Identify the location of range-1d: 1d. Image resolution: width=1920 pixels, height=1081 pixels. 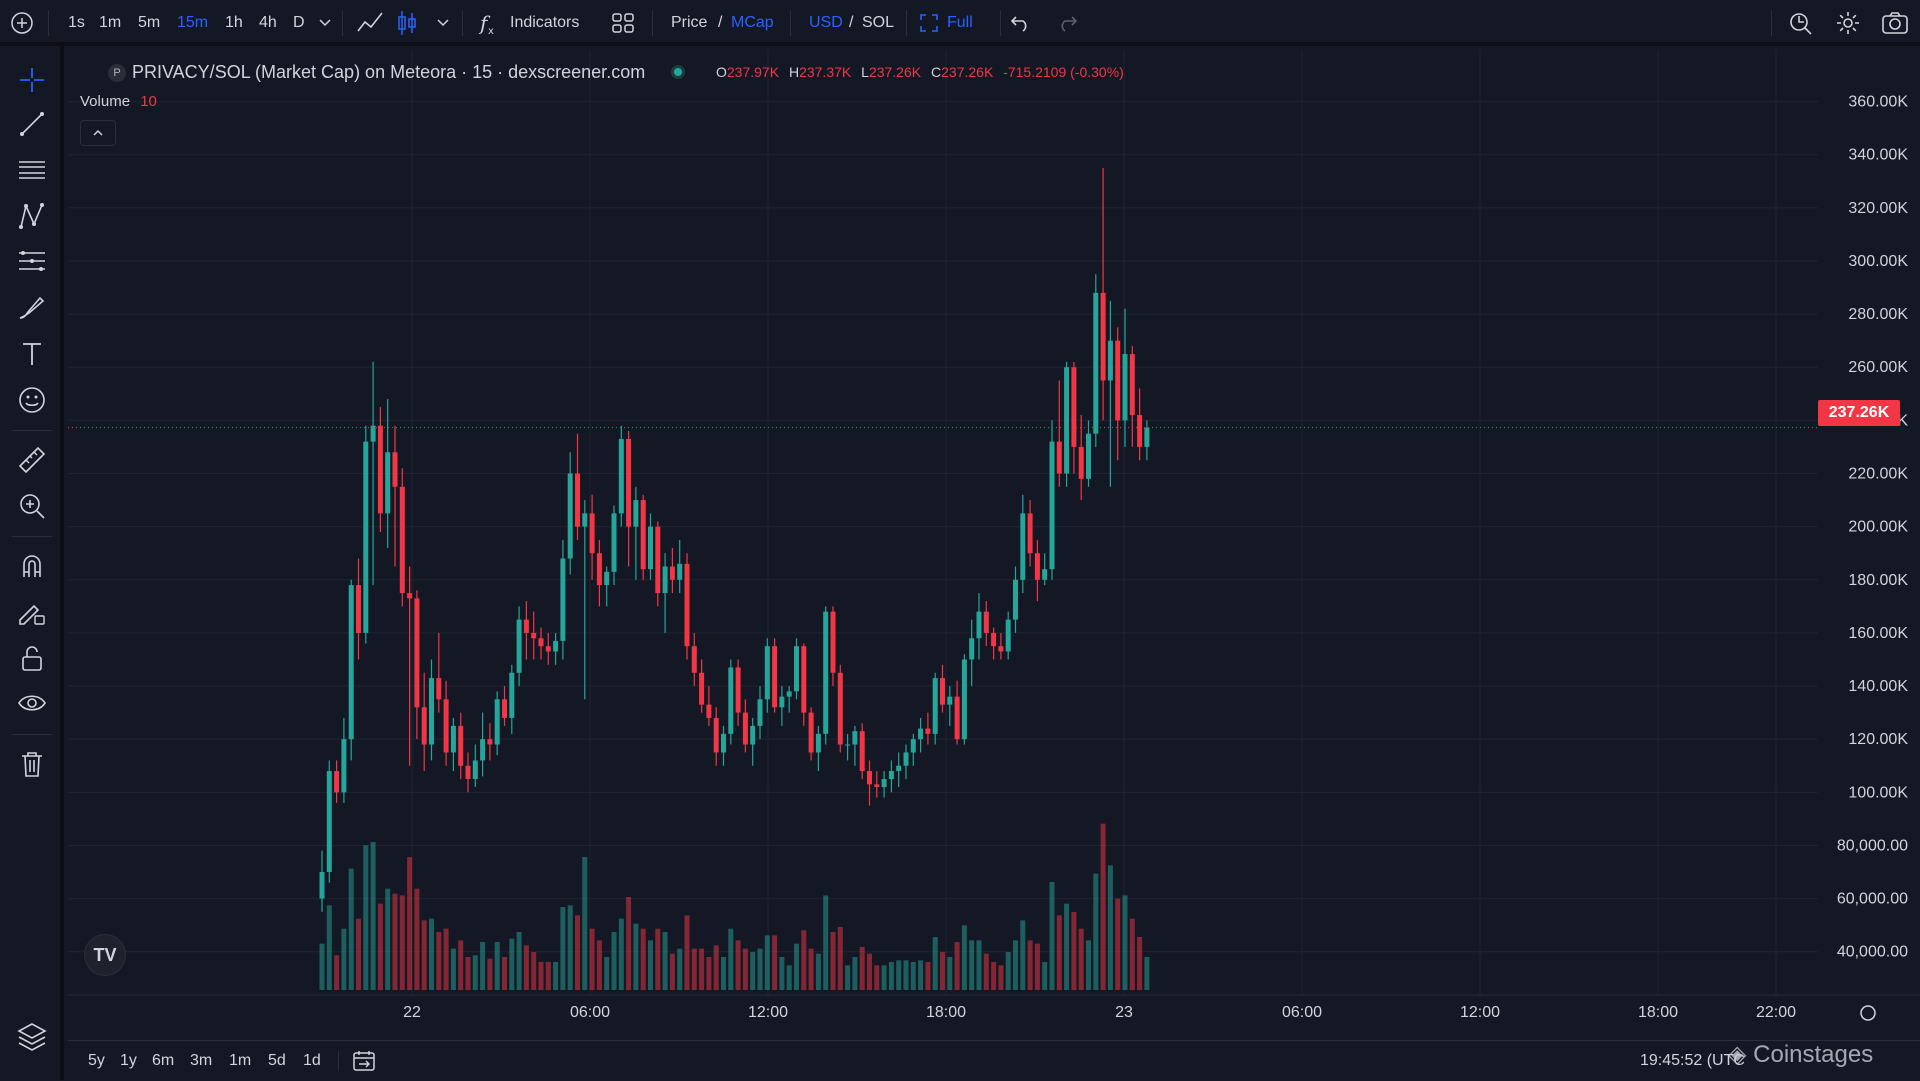
(312, 1060).